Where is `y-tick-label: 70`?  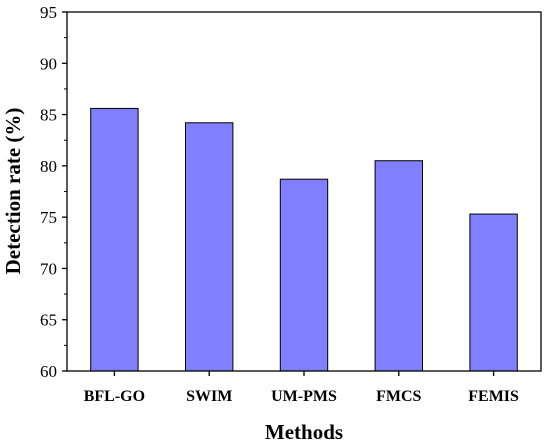 y-tick-label: 70 is located at coordinates (48, 268).